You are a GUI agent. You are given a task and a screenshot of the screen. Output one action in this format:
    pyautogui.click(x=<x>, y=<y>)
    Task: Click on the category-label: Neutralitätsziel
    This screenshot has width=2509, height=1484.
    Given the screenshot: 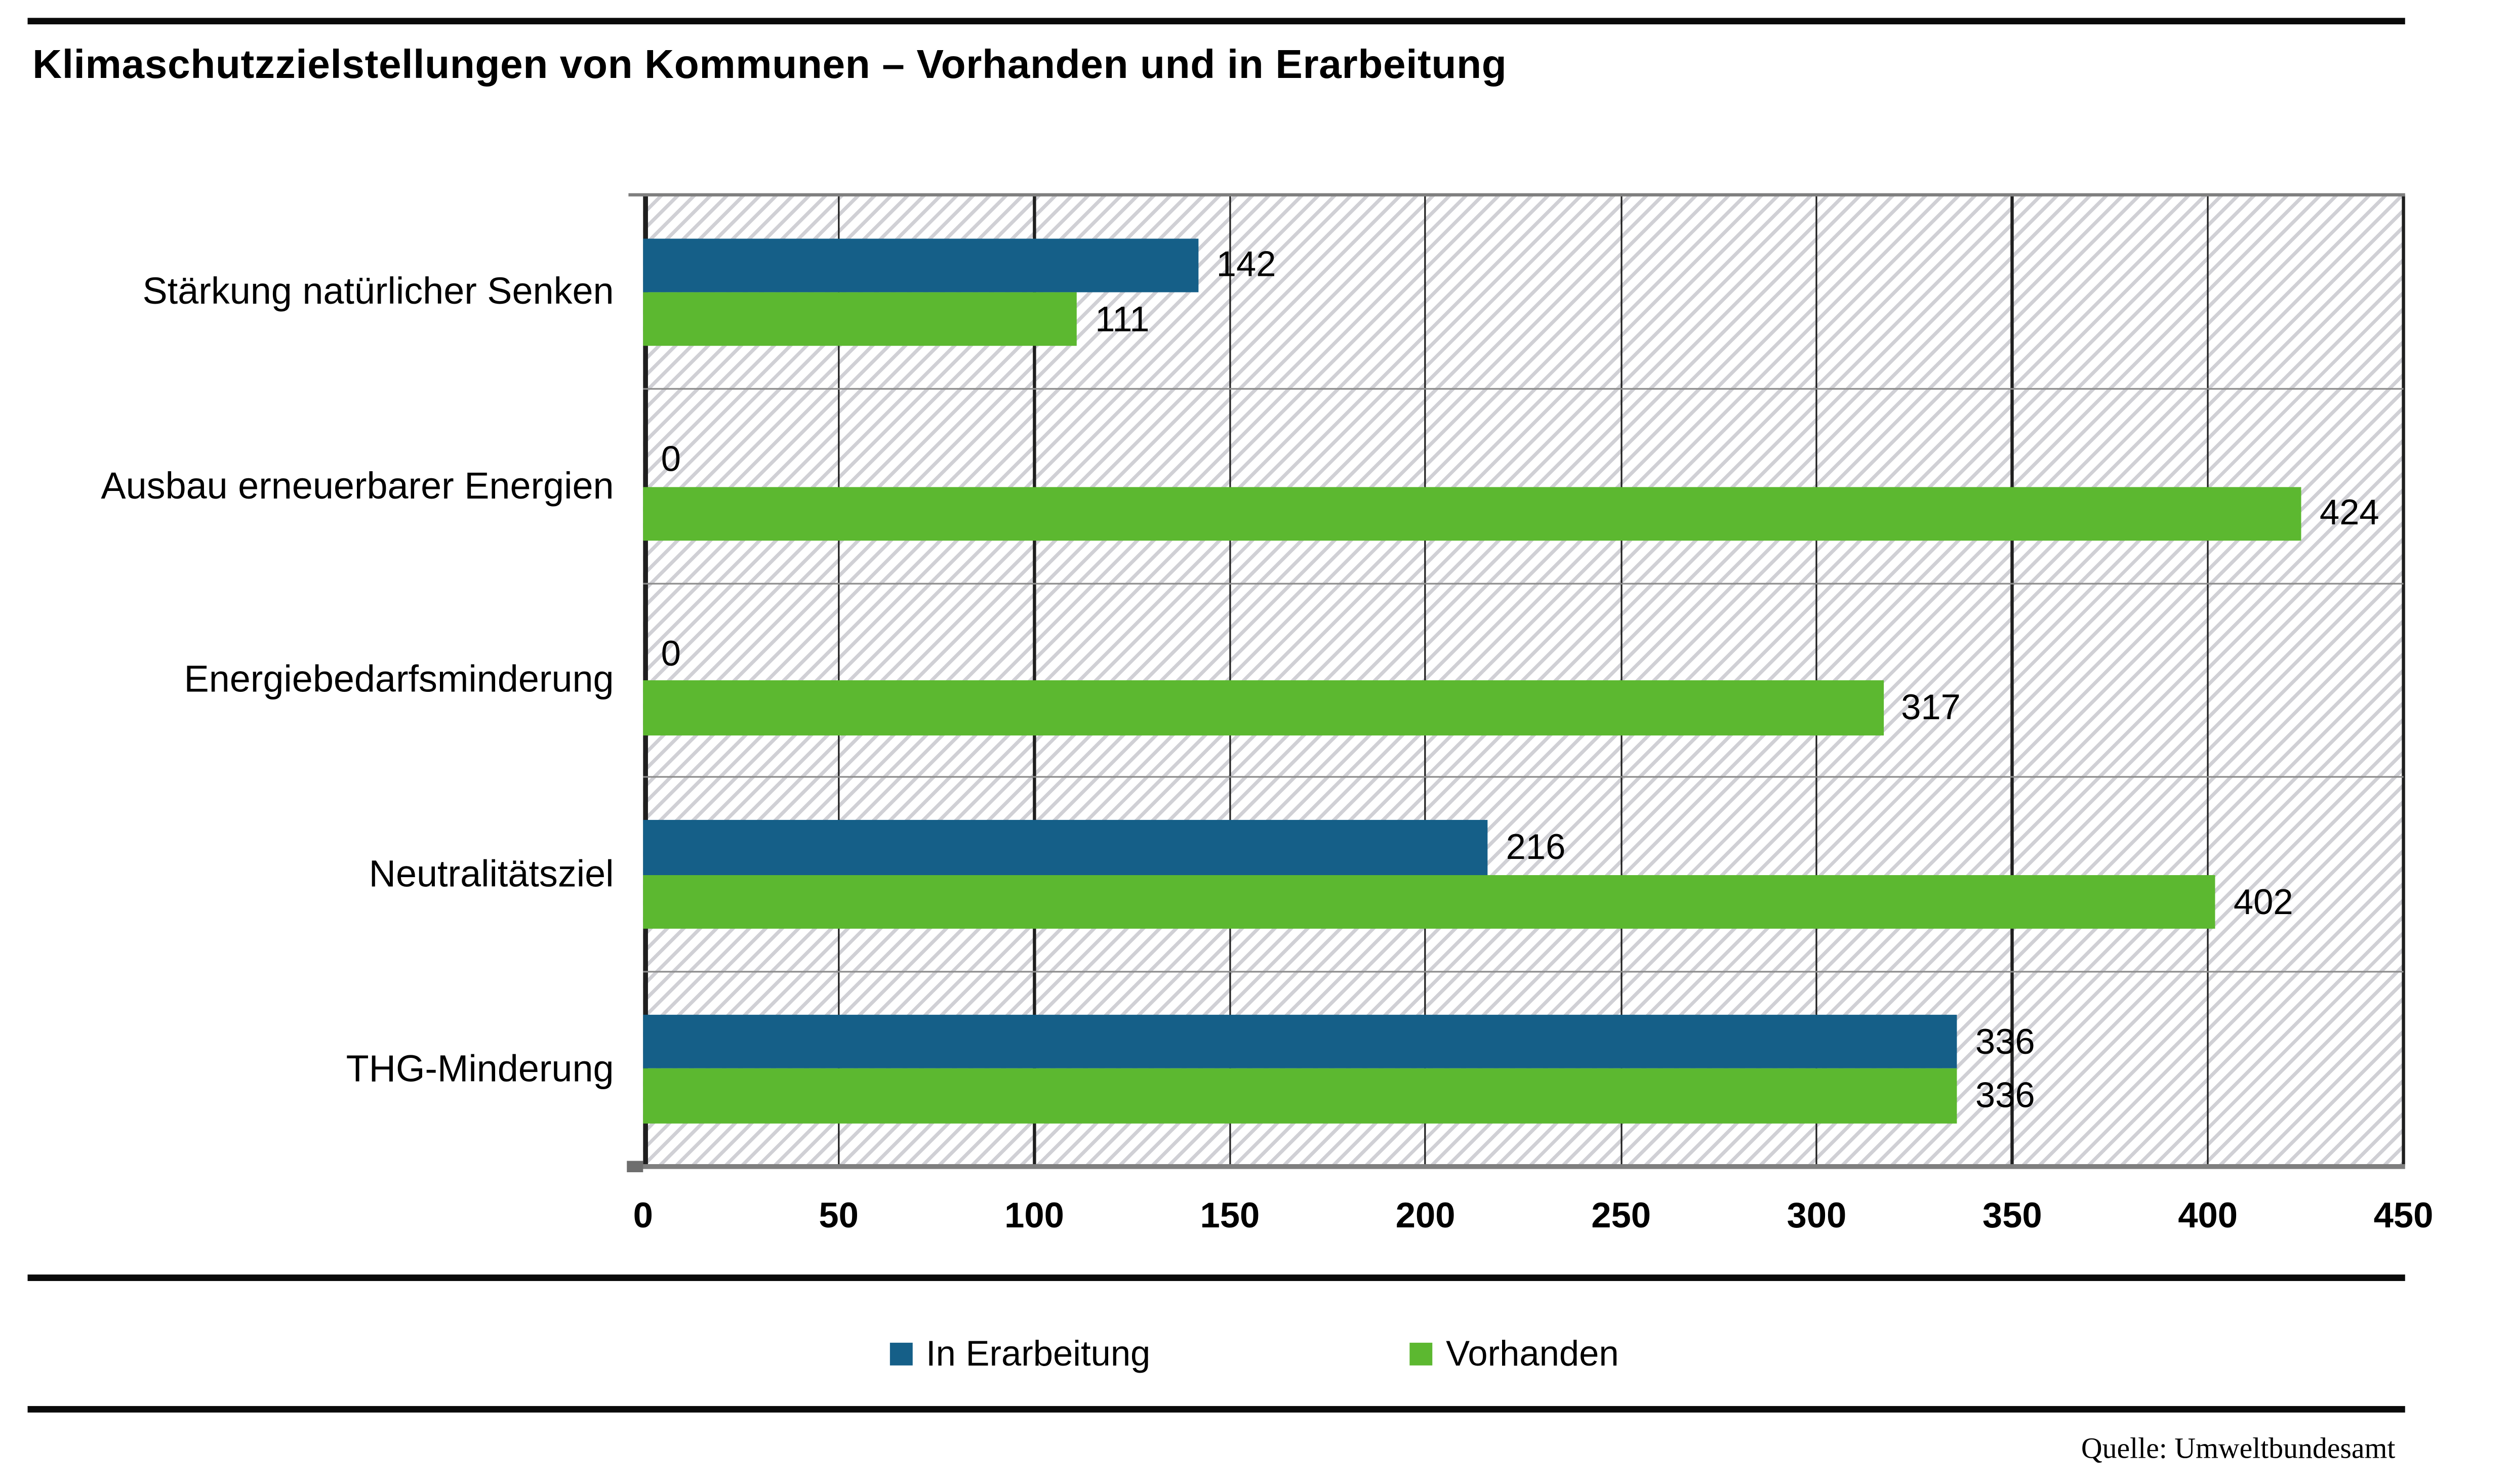 What is the action you would take?
    pyautogui.click(x=491, y=874)
    